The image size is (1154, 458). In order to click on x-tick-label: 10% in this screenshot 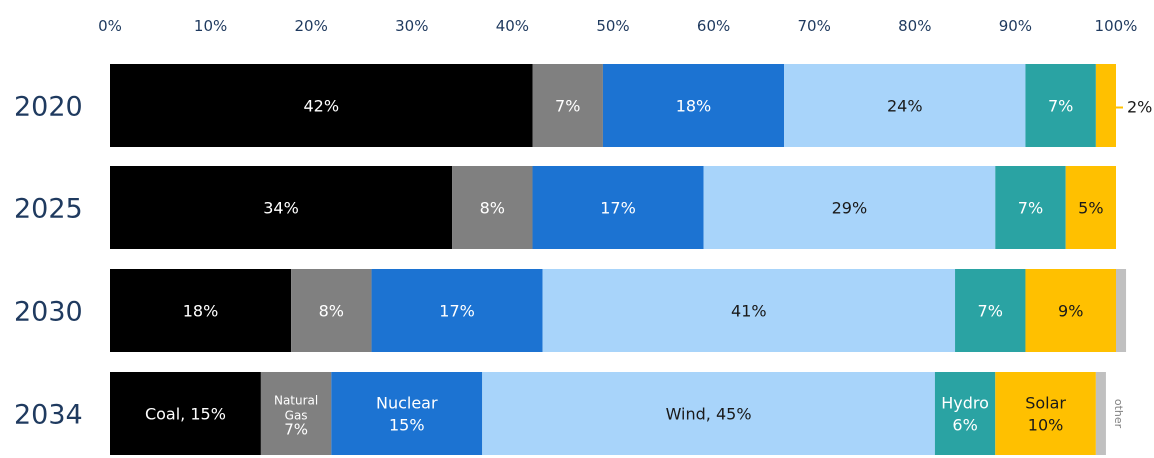, I will do `click(210, 26)`.